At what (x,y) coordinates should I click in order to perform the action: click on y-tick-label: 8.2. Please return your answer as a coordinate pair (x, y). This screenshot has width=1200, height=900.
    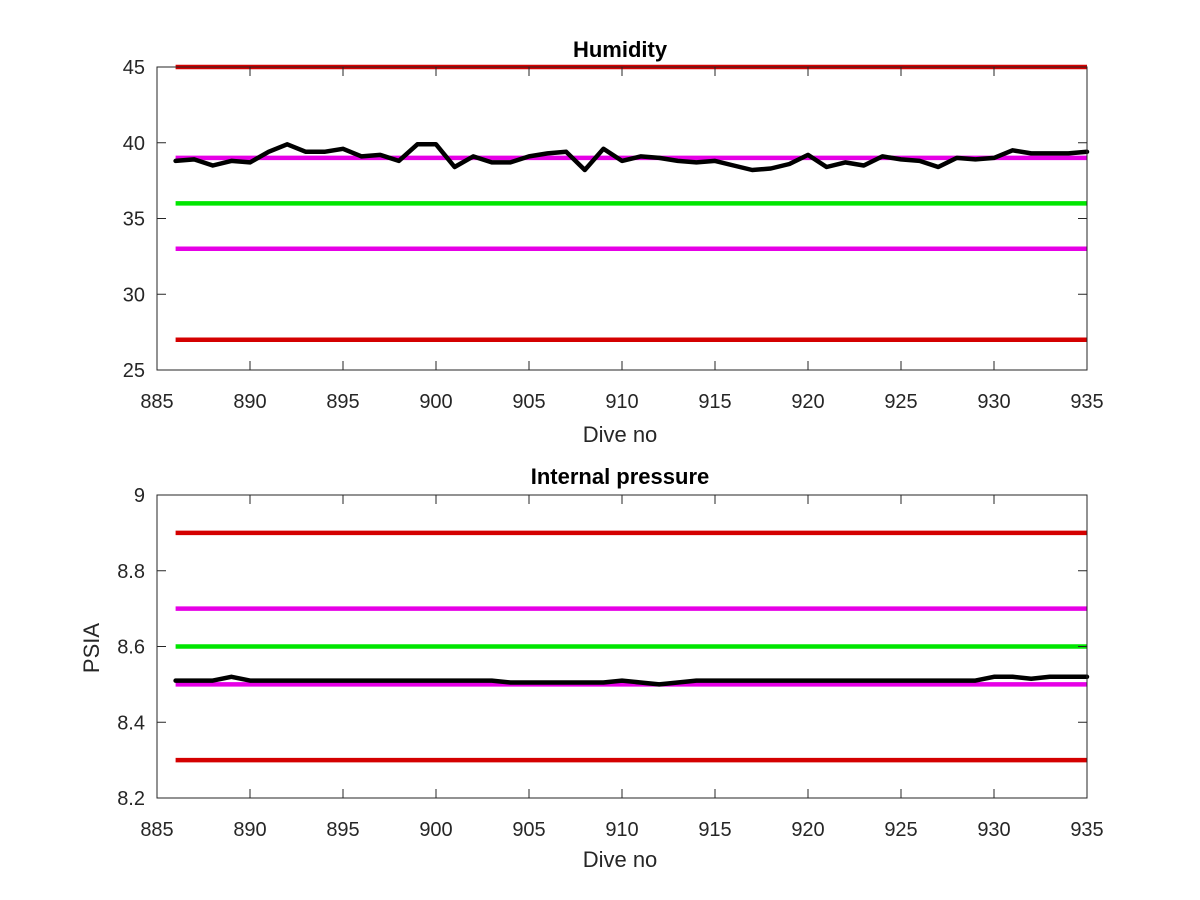
    Looking at the image, I should click on (131, 799).